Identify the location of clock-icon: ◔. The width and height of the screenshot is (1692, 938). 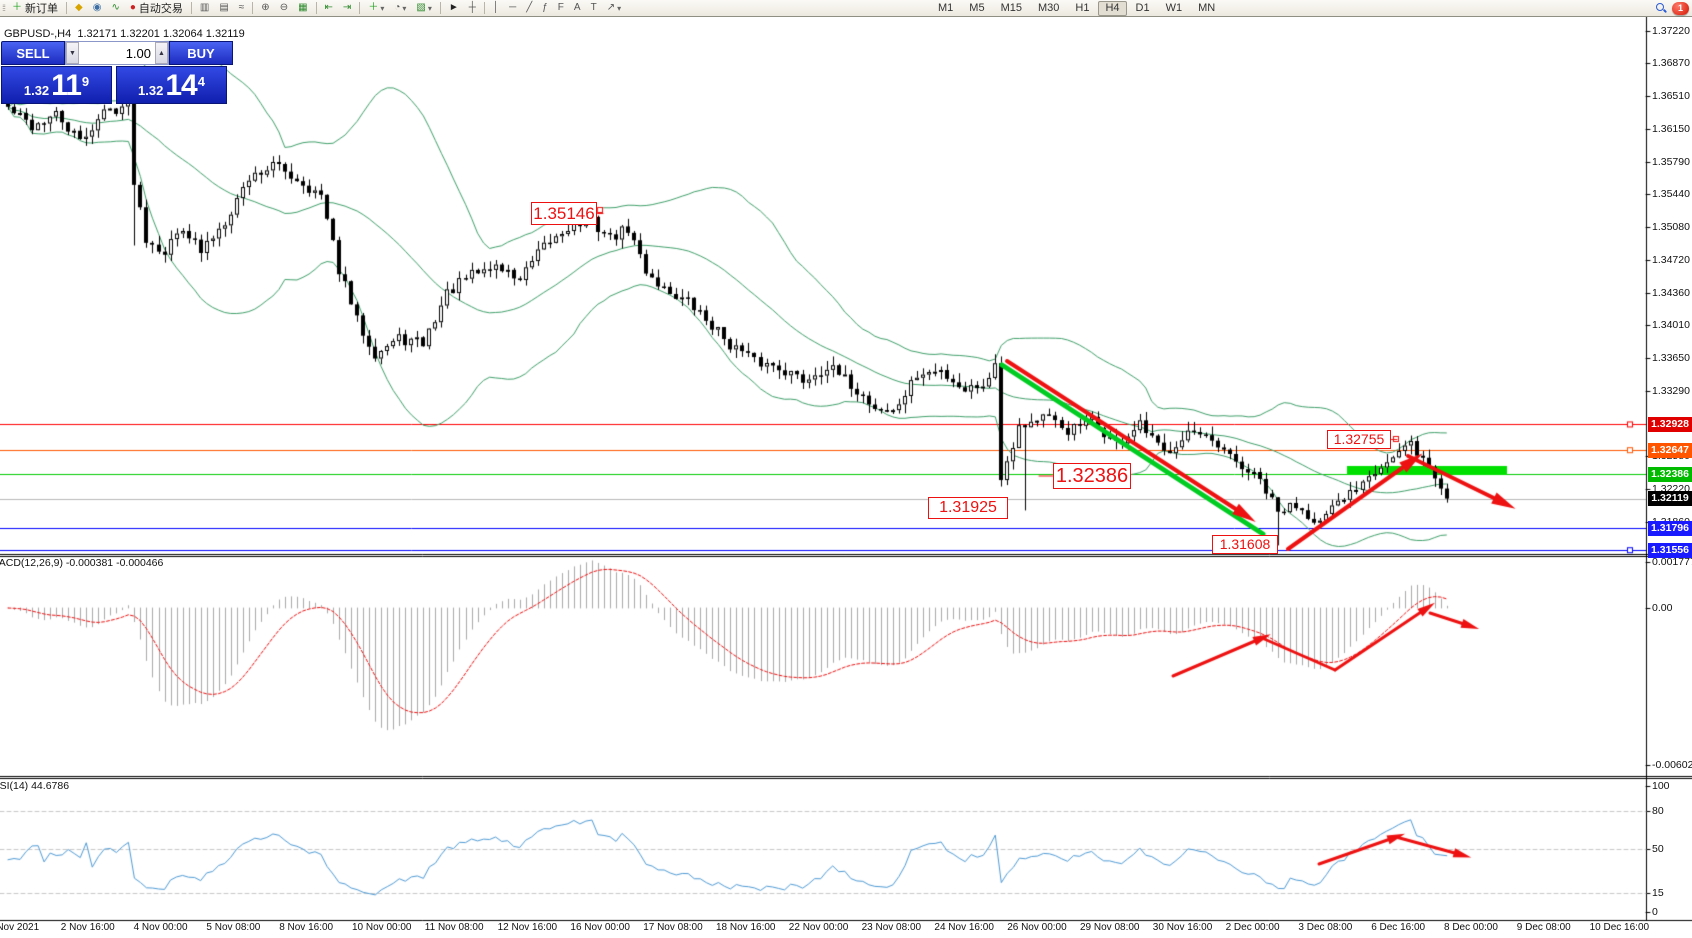
(397, 7).